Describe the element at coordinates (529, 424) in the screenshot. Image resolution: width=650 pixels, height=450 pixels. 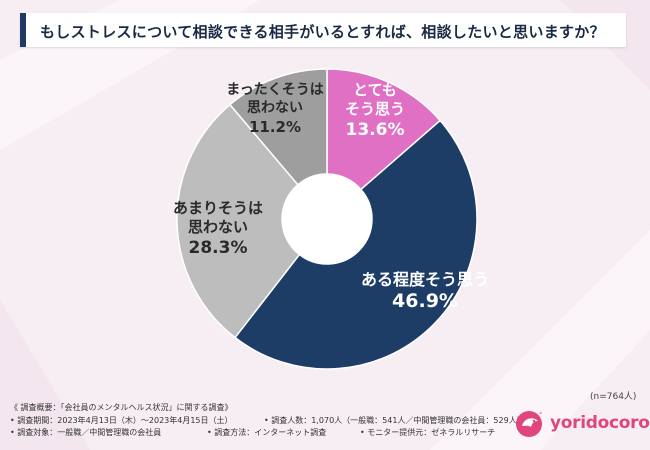
I see `dolphin-icon` at that location.